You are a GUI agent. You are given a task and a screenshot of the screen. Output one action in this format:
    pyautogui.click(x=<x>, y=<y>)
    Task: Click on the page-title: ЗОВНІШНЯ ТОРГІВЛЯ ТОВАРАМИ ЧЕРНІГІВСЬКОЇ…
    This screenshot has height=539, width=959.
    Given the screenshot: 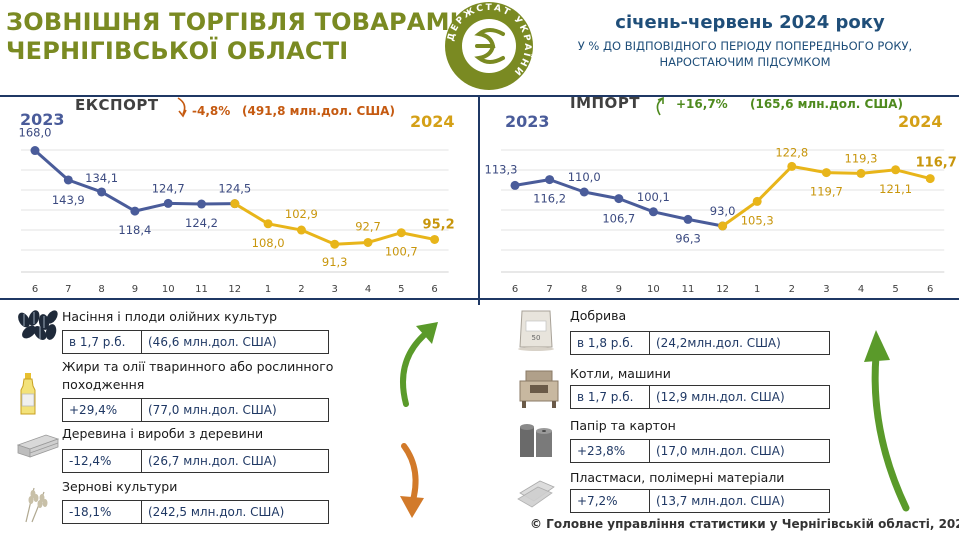 What is the action you would take?
    pyautogui.click(x=238, y=37)
    